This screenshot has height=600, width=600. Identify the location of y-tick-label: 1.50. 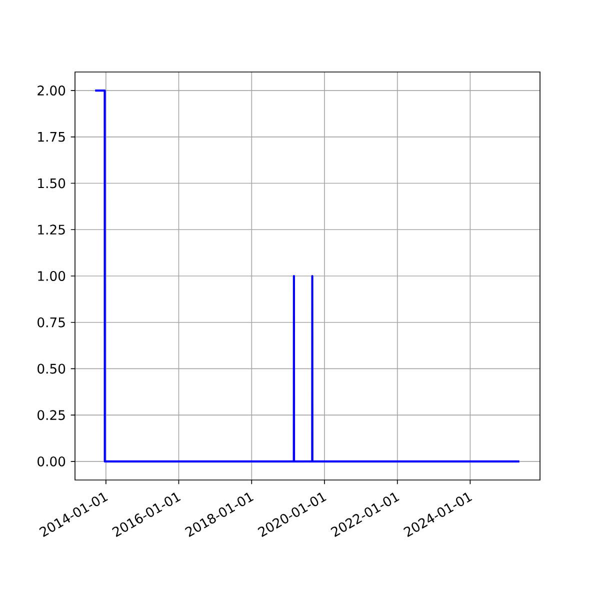
(52, 183).